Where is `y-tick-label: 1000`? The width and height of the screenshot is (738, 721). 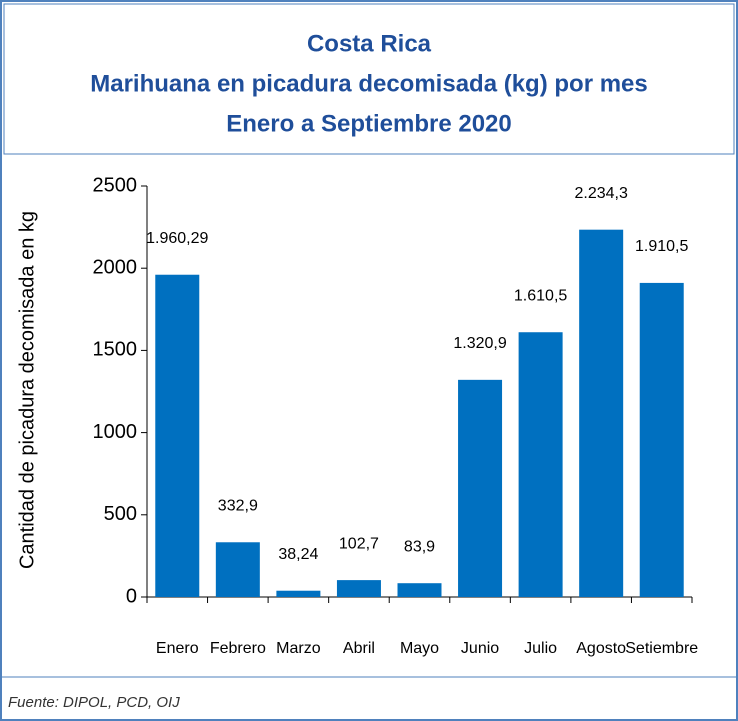
y-tick-label: 1000 is located at coordinates (115, 432).